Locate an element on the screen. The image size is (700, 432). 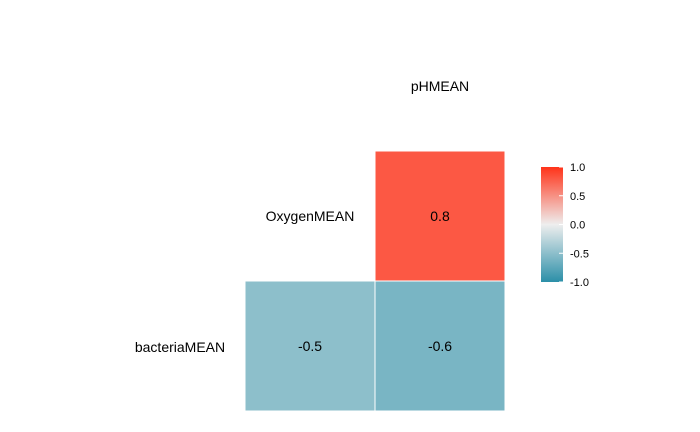
legend-tick-label: 0.5 is located at coordinates (577, 197).